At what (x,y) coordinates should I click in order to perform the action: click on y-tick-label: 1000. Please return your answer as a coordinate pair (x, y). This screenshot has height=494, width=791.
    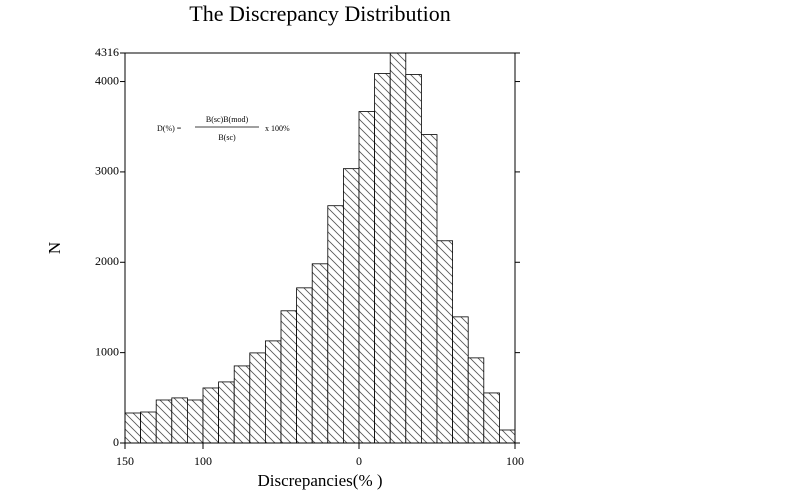
    Looking at the image, I should click on (107, 351).